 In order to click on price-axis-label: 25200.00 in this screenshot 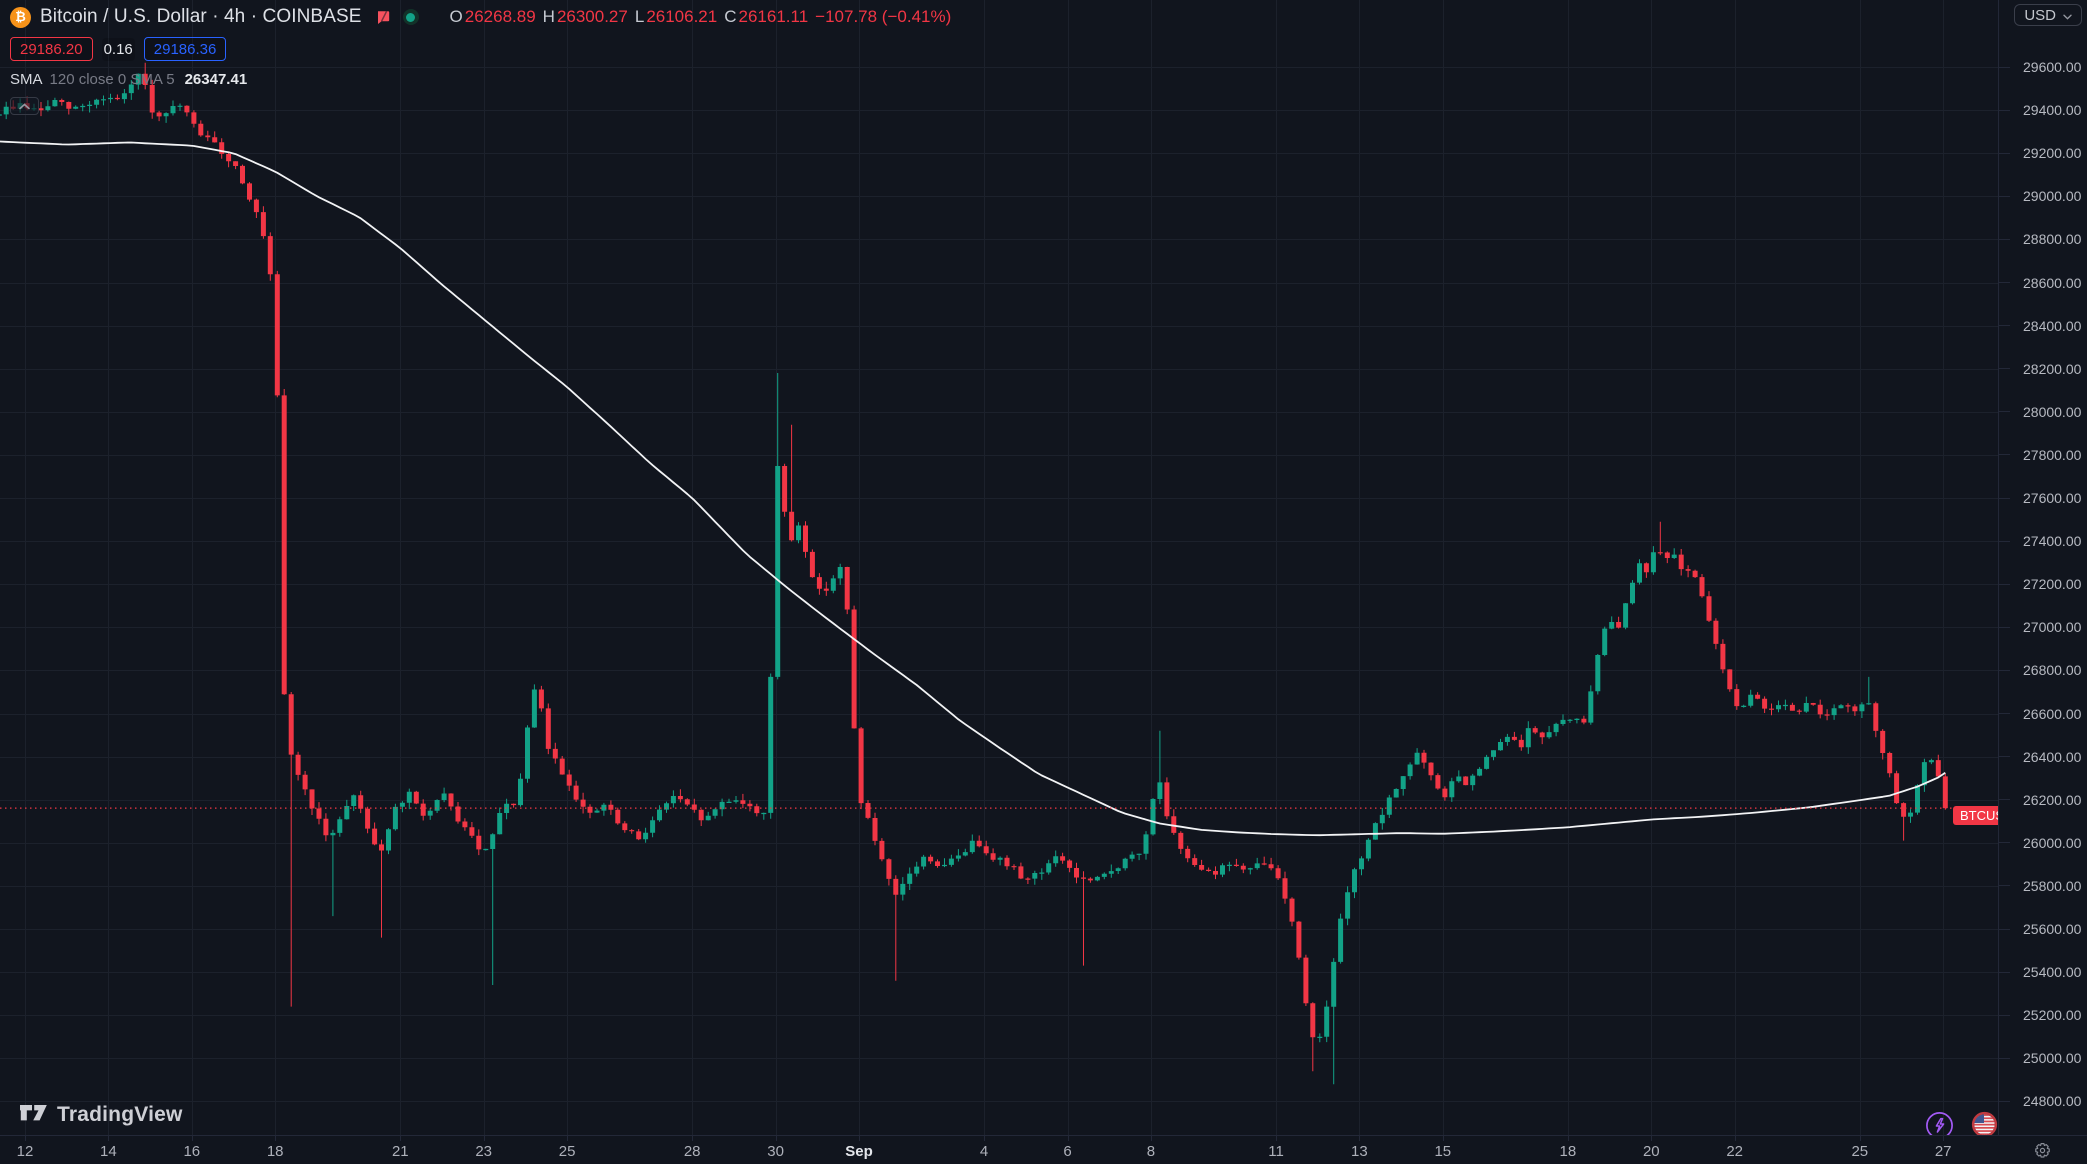, I will do `click(2052, 1015)`.